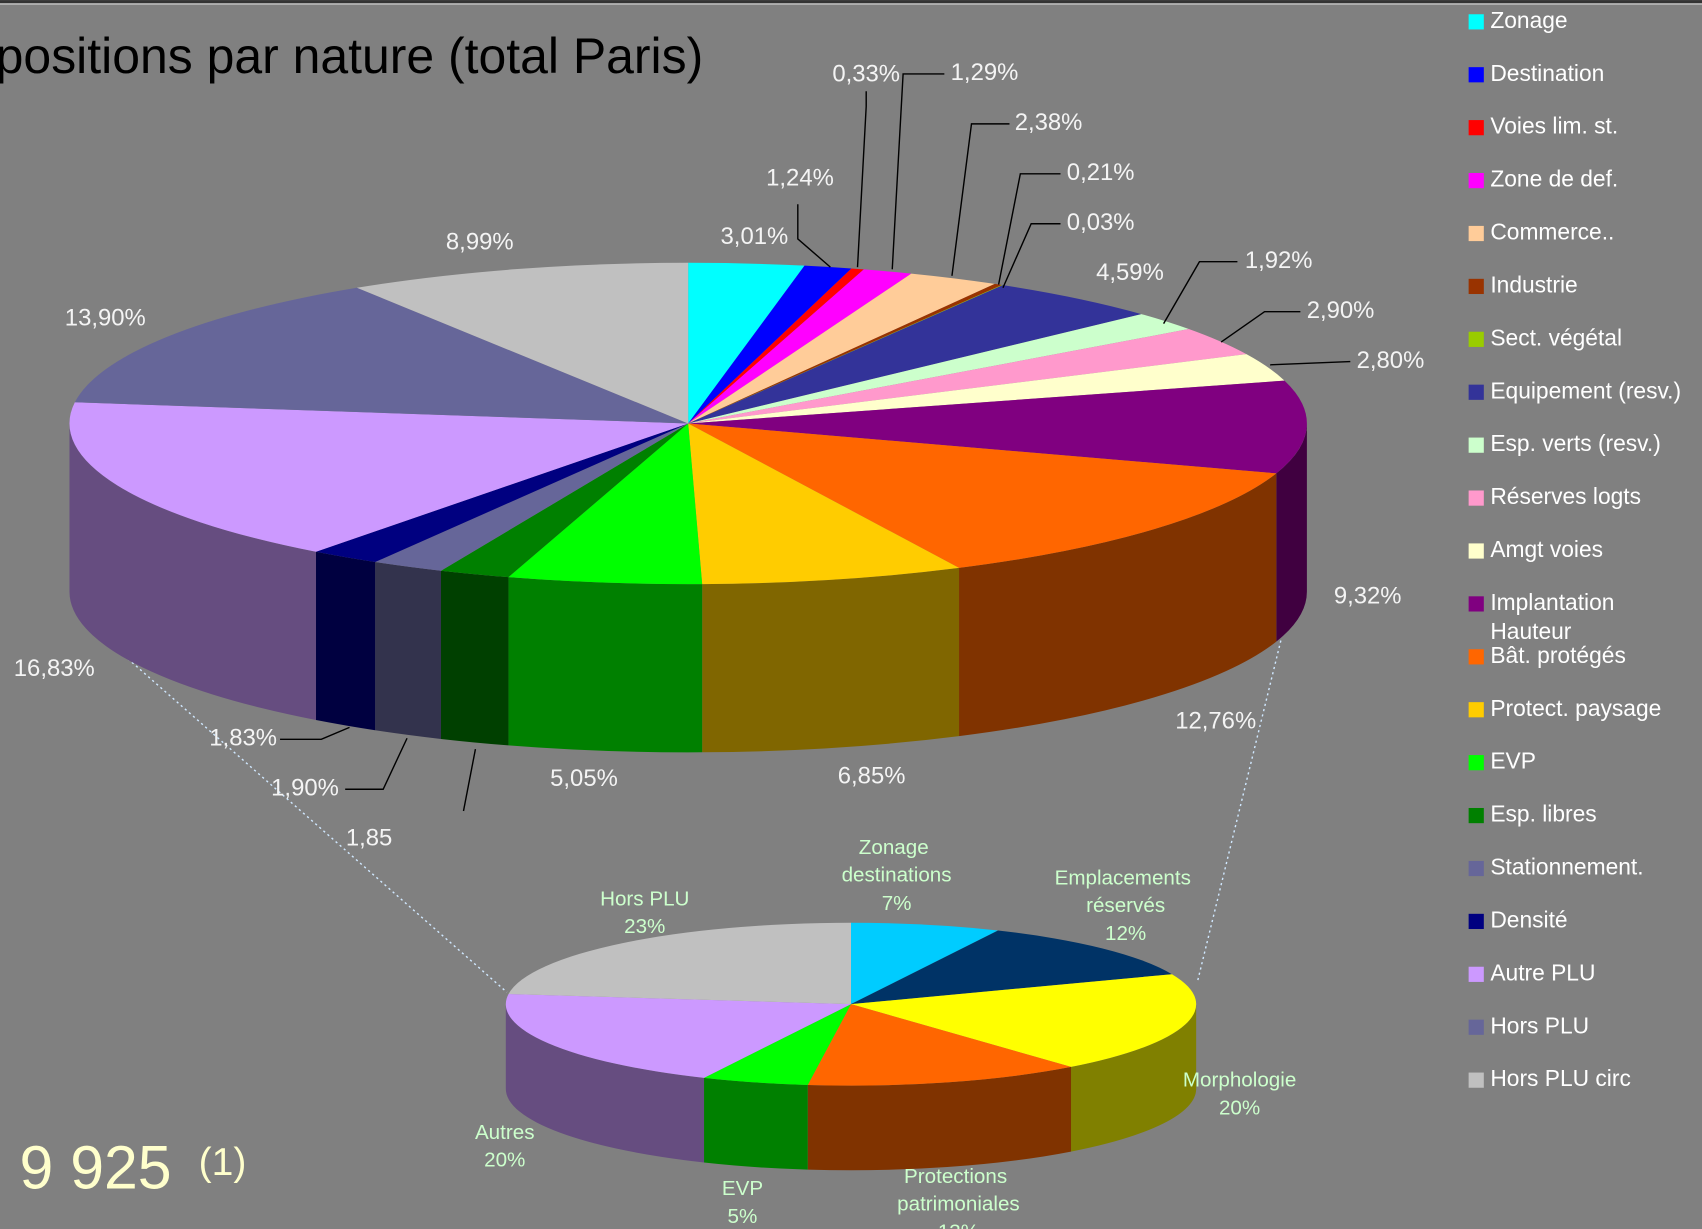 The width and height of the screenshot is (1702, 1229). What do you see at coordinates (1239, 1080) in the screenshot?
I see `category-label: Morphologie` at bounding box center [1239, 1080].